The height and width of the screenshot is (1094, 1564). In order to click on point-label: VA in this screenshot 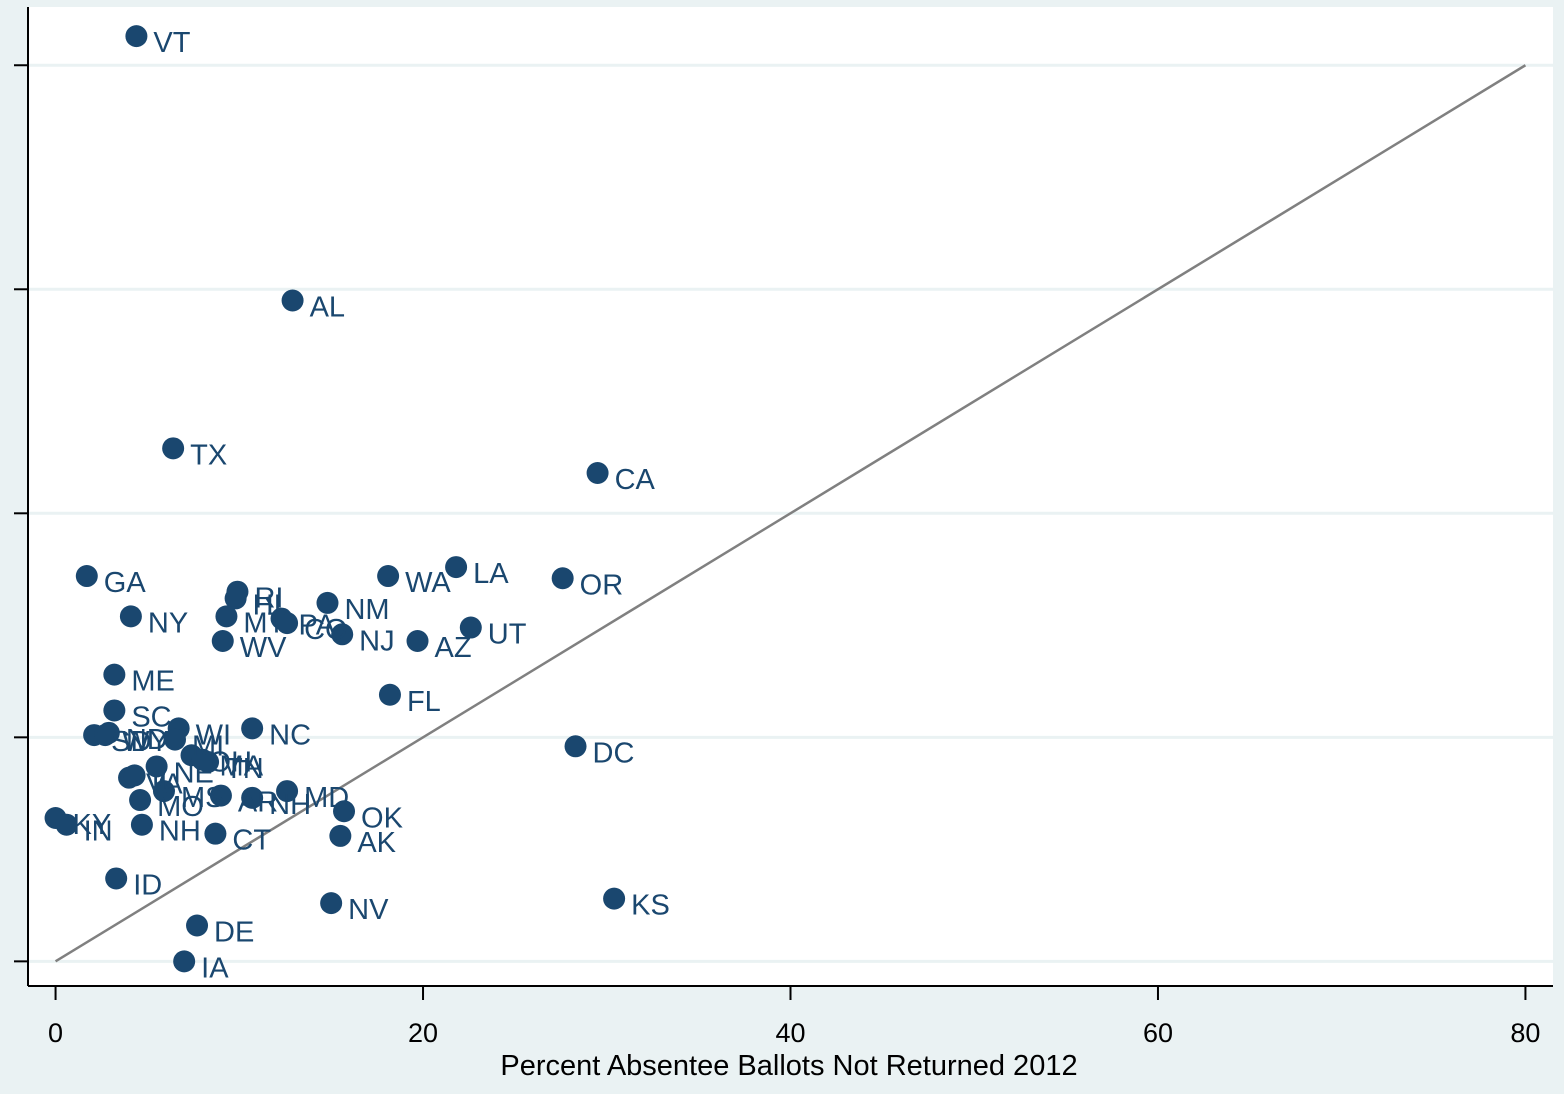, I will do `click(164, 785)`.